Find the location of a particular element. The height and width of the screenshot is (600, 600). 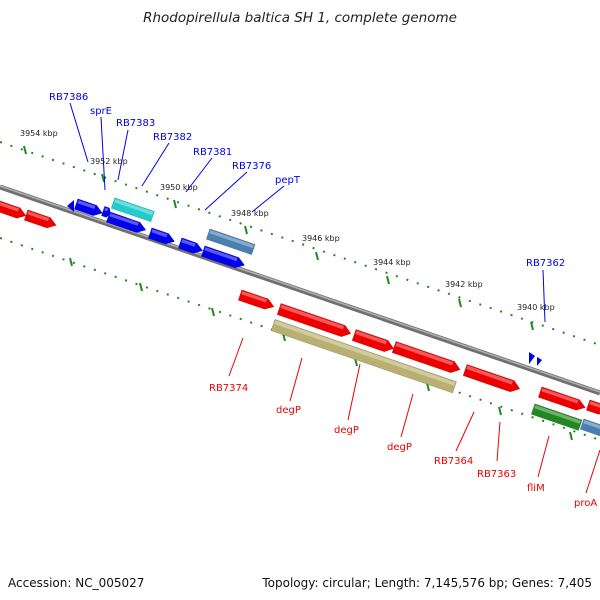

forward-gene-label: RB7382 is located at coordinates (172, 137).